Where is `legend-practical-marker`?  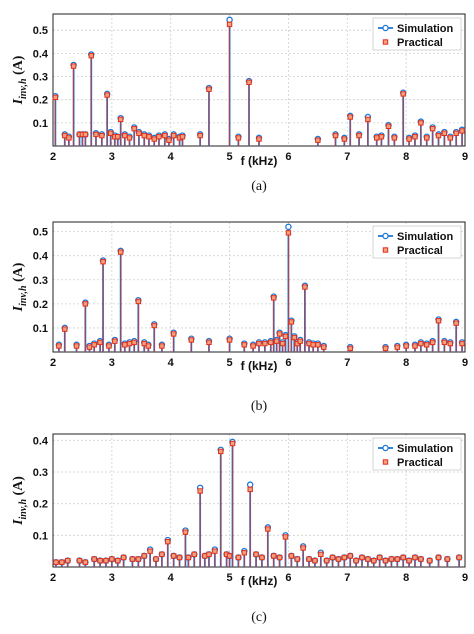
legend-practical-marker is located at coordinates (385, 42).